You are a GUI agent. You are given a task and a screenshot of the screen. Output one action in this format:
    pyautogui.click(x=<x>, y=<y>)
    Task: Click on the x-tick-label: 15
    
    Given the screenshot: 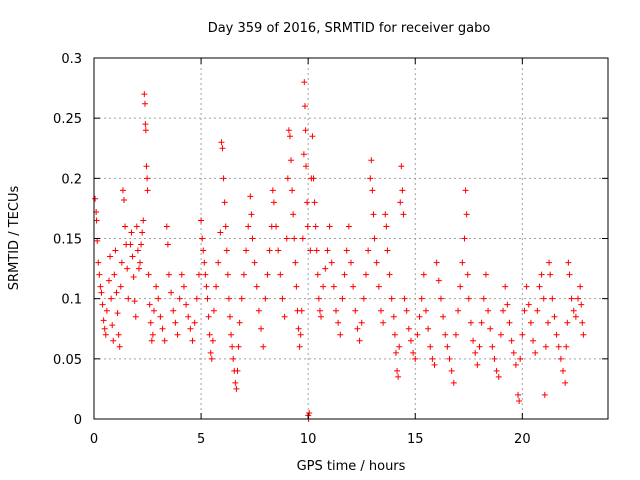 What is the action you would take?
    pyautogui.click(x=415, y=439)
    